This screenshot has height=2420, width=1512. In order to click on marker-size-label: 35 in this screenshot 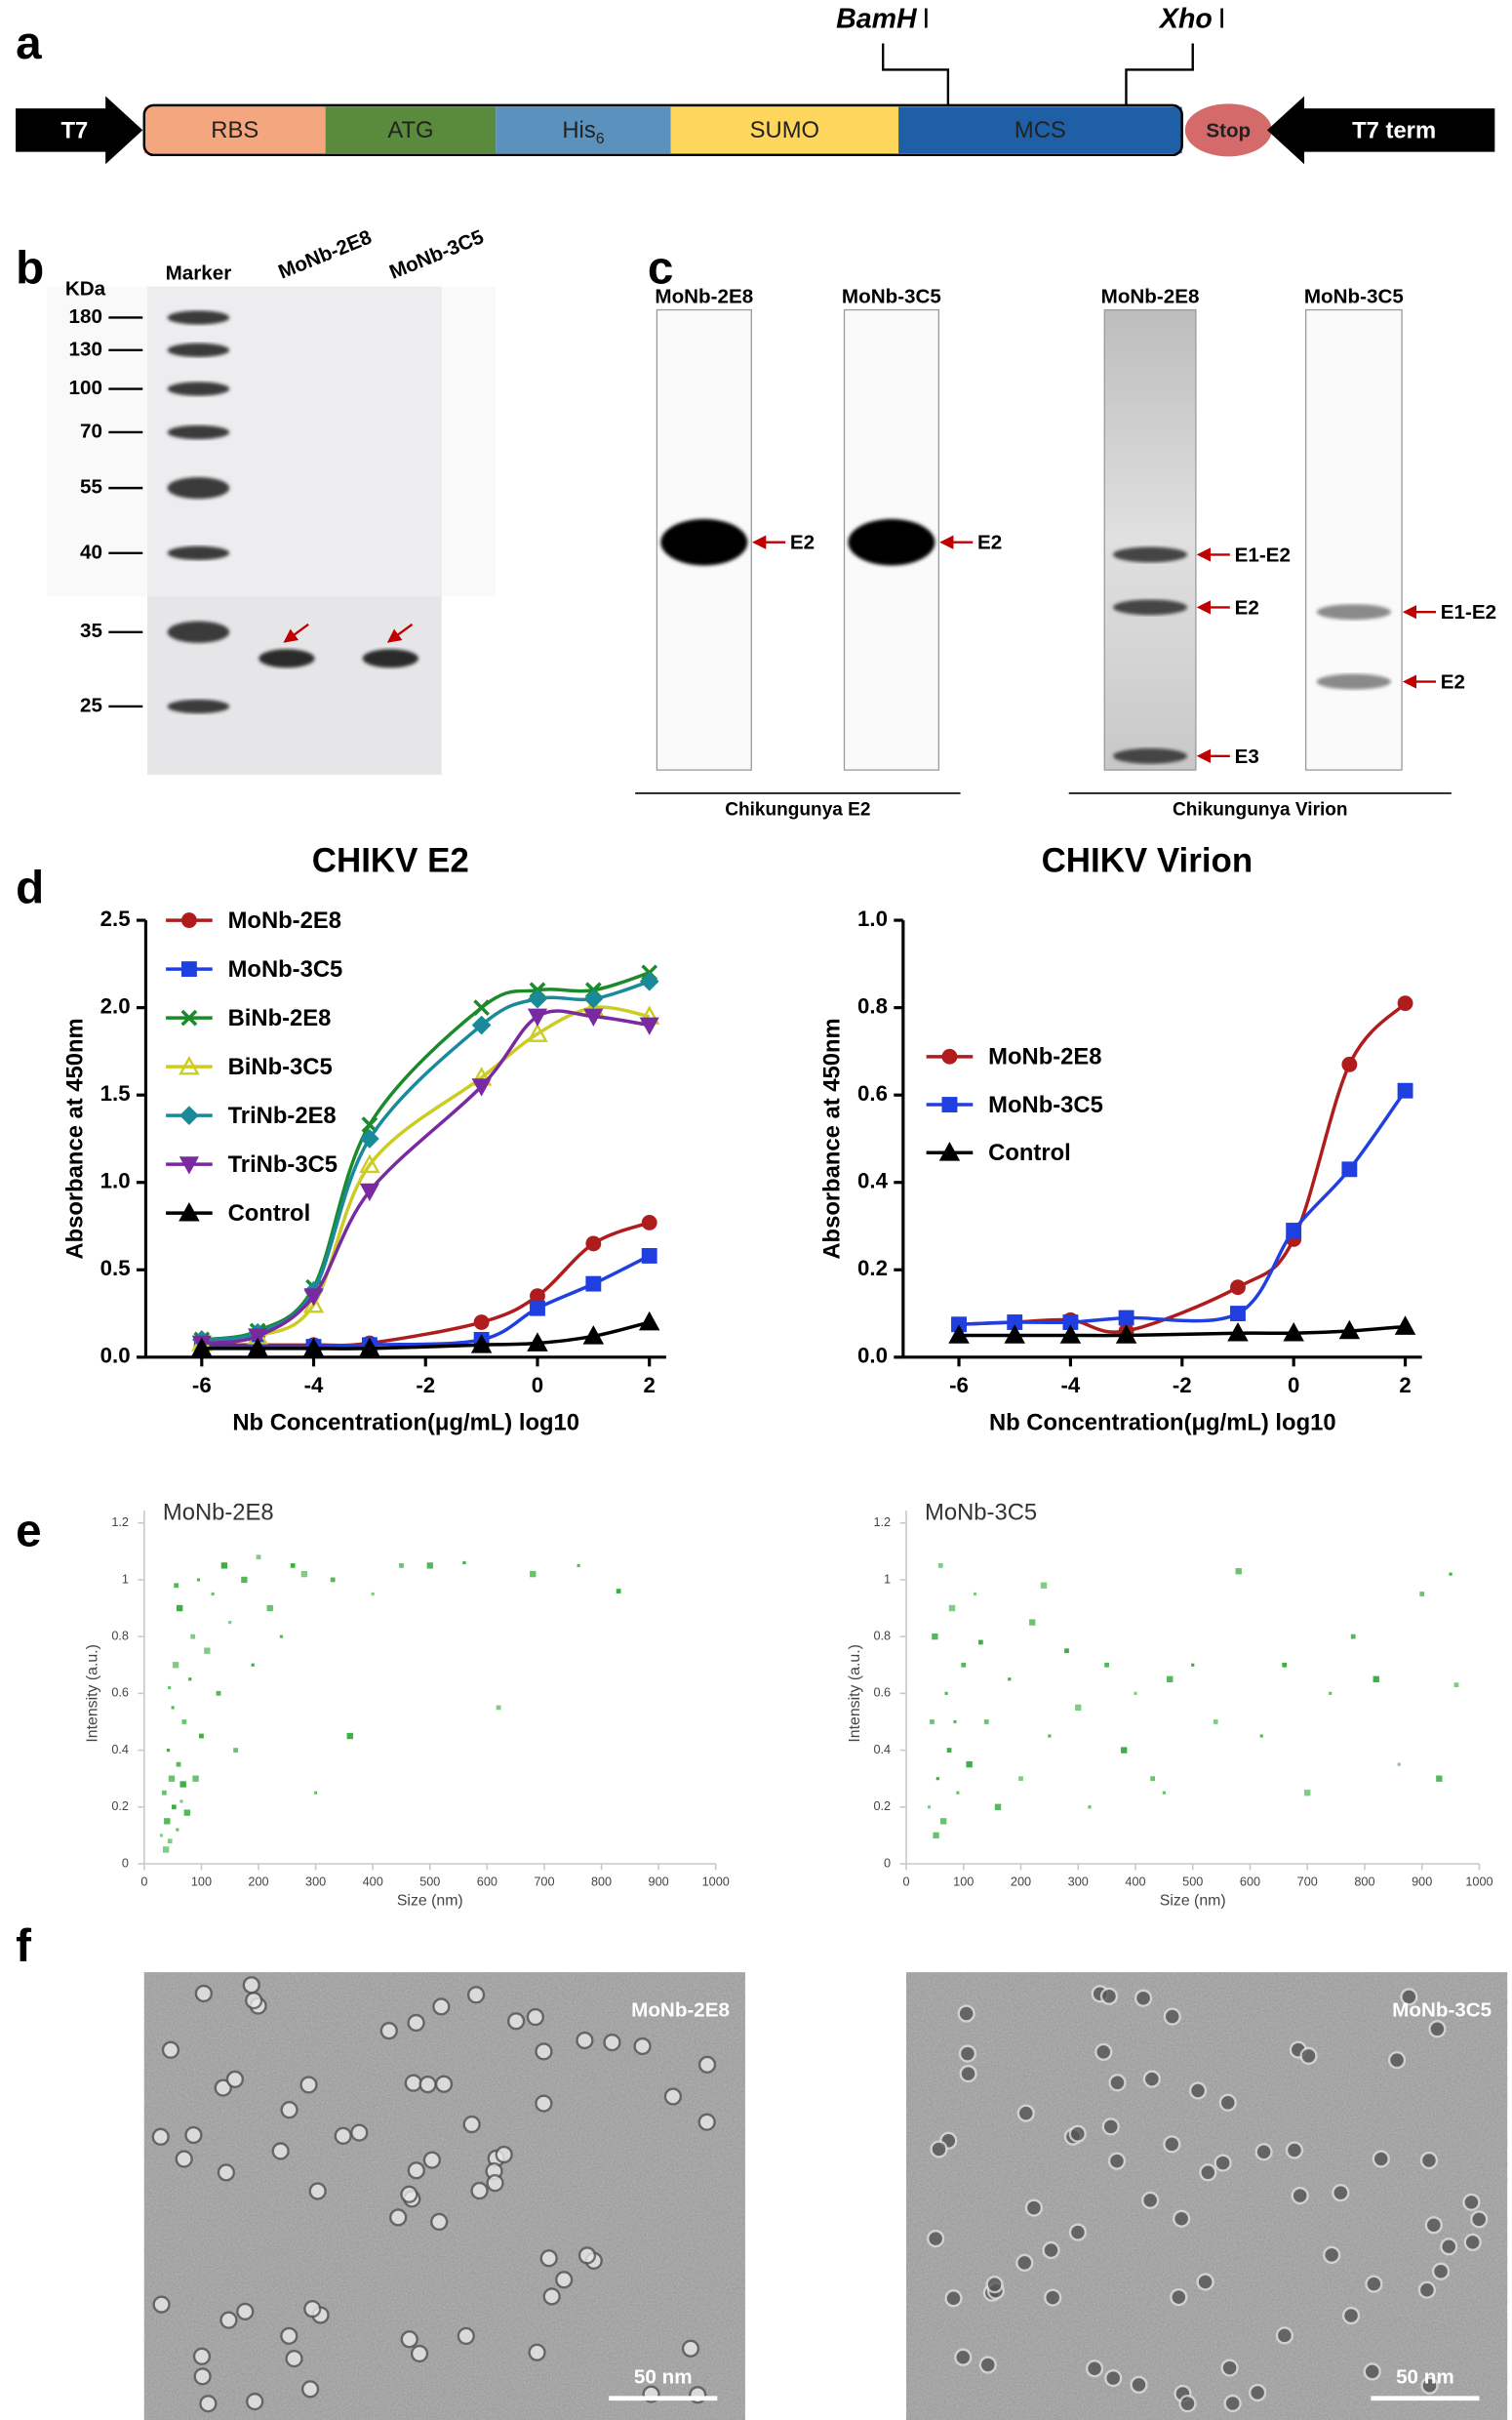, I will do `click(91, 631)`.